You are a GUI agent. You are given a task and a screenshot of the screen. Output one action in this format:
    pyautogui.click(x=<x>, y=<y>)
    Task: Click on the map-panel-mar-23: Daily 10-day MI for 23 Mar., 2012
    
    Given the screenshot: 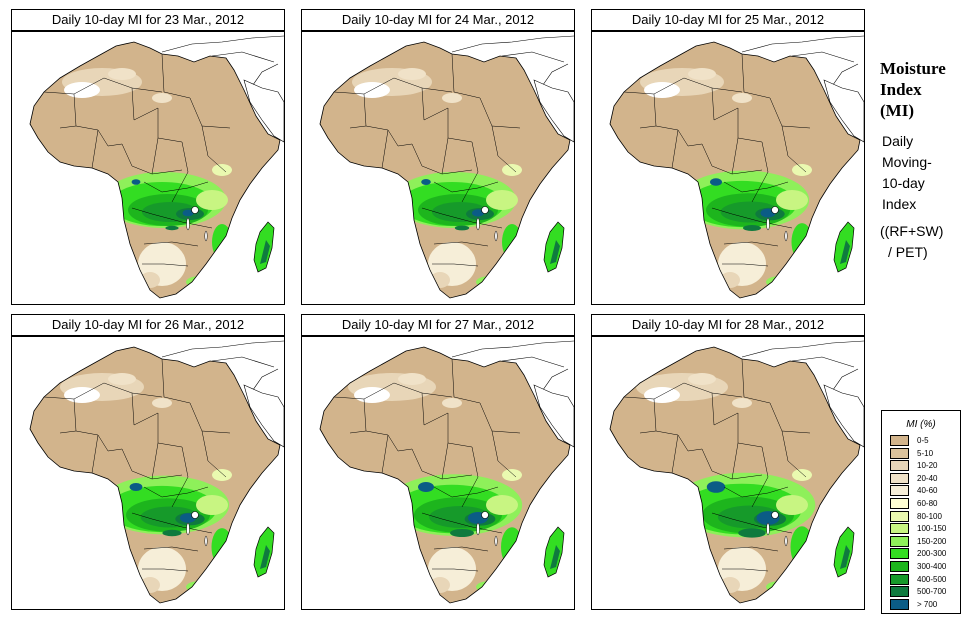 What is the action you would take?
    pyautogui.click(x=148, y=157)
    